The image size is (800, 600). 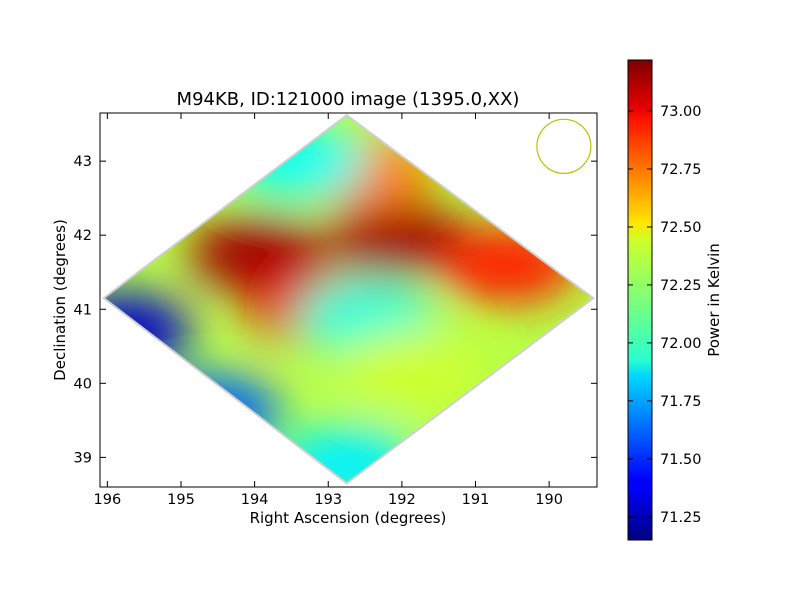 What do you see at coordinates (83, 162) in the screenshot?
I see `y-tick-label: 43` at bounding box center [83, 162].